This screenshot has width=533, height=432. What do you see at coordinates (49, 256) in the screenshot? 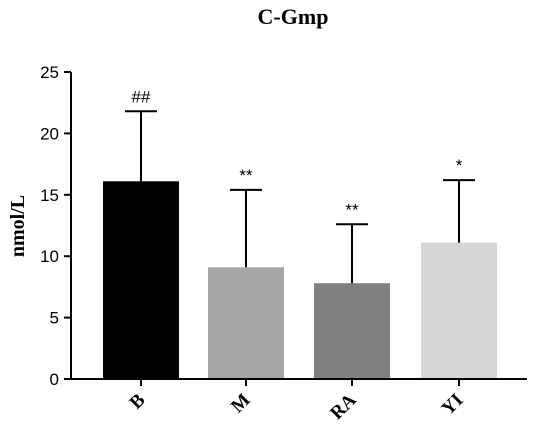
I see `y-tick-label: 10` at bounding box center [49, 256].